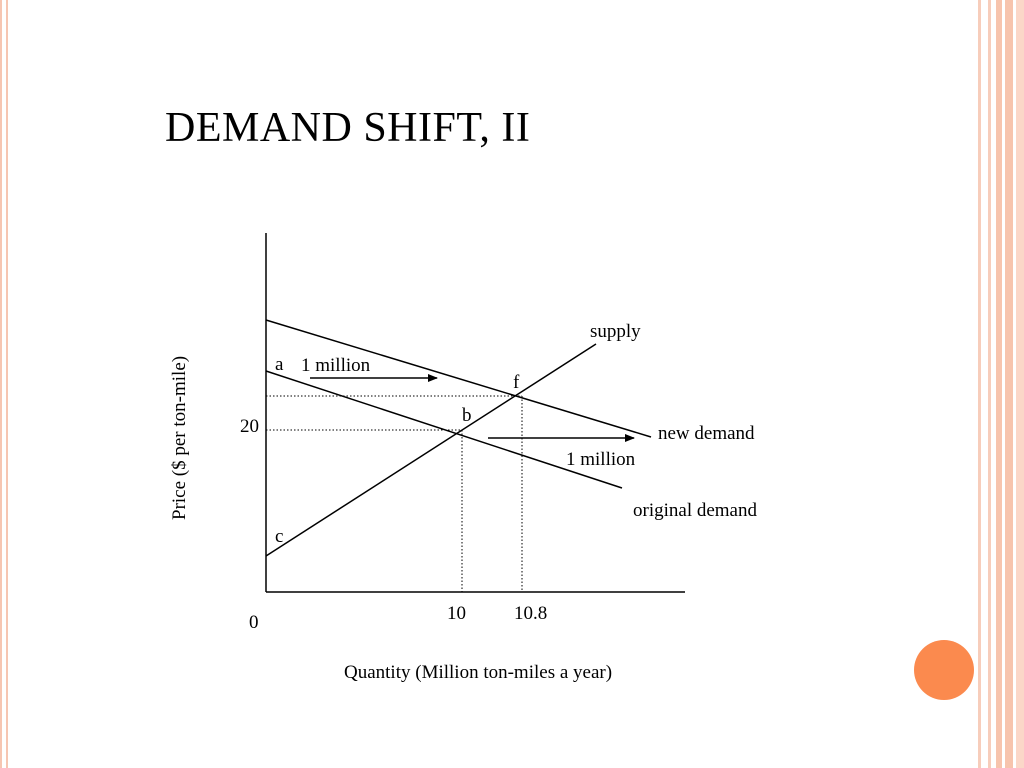 The height and width of the screenshot is (768, 1024). I want to click on point-a-label: a, so click(279, 364).